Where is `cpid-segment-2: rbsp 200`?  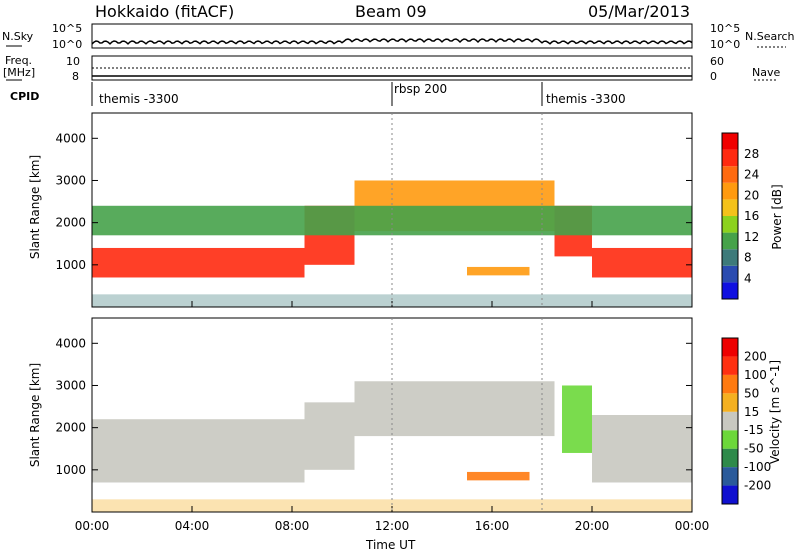 cpid-segment-2: rbsp 200 is located at coordinates (421, 89).